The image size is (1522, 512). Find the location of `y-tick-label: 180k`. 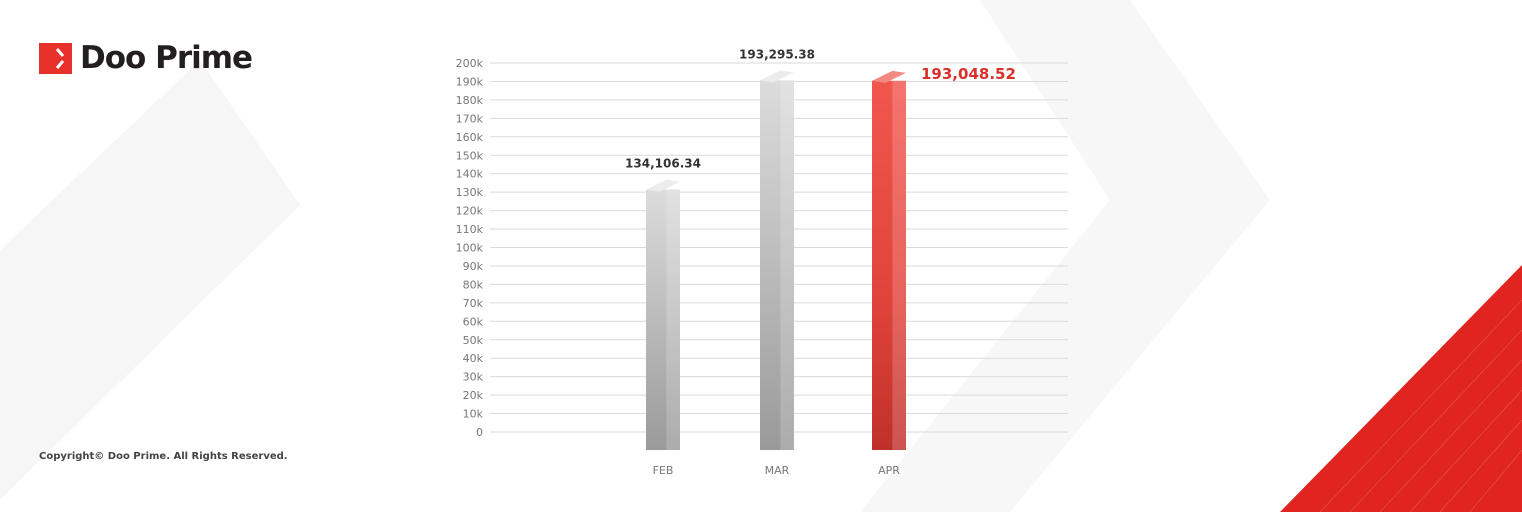

y-tick-label: 180k is located at coordinates (470, 100).